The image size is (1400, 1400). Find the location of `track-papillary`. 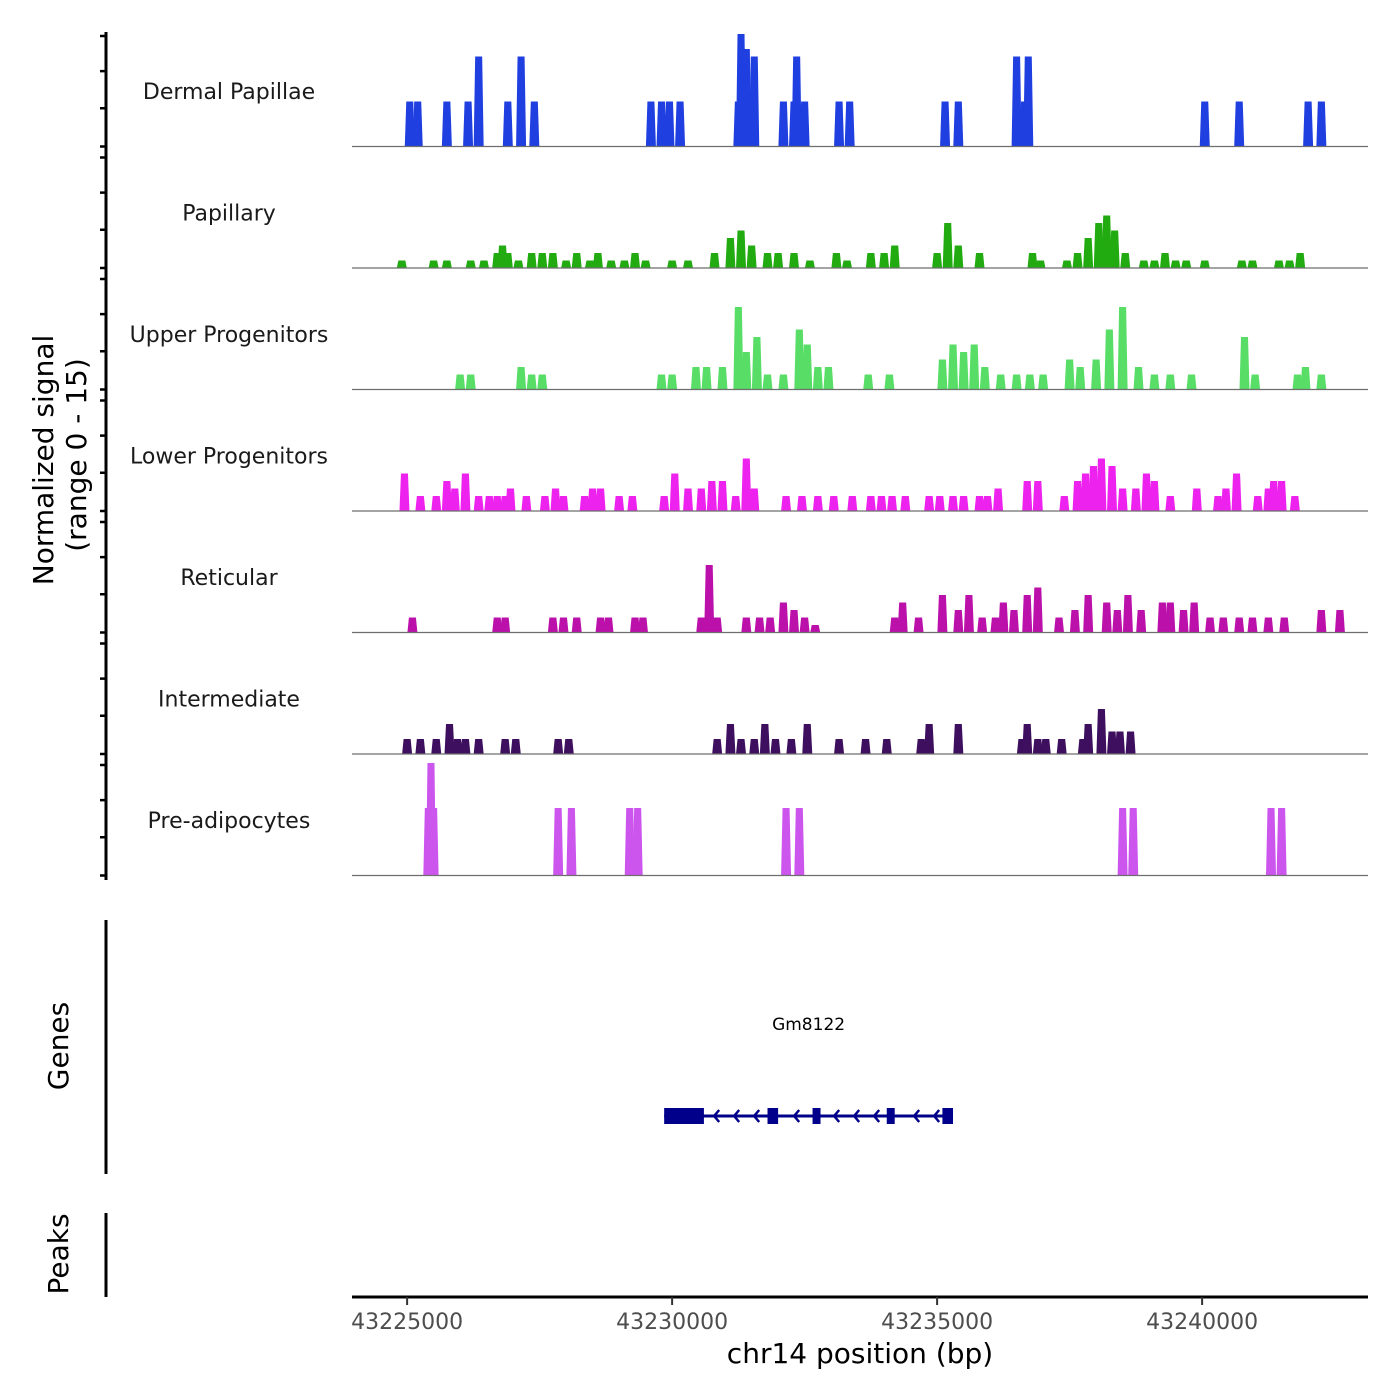

track-papillary is located at coordinates (860, 242).